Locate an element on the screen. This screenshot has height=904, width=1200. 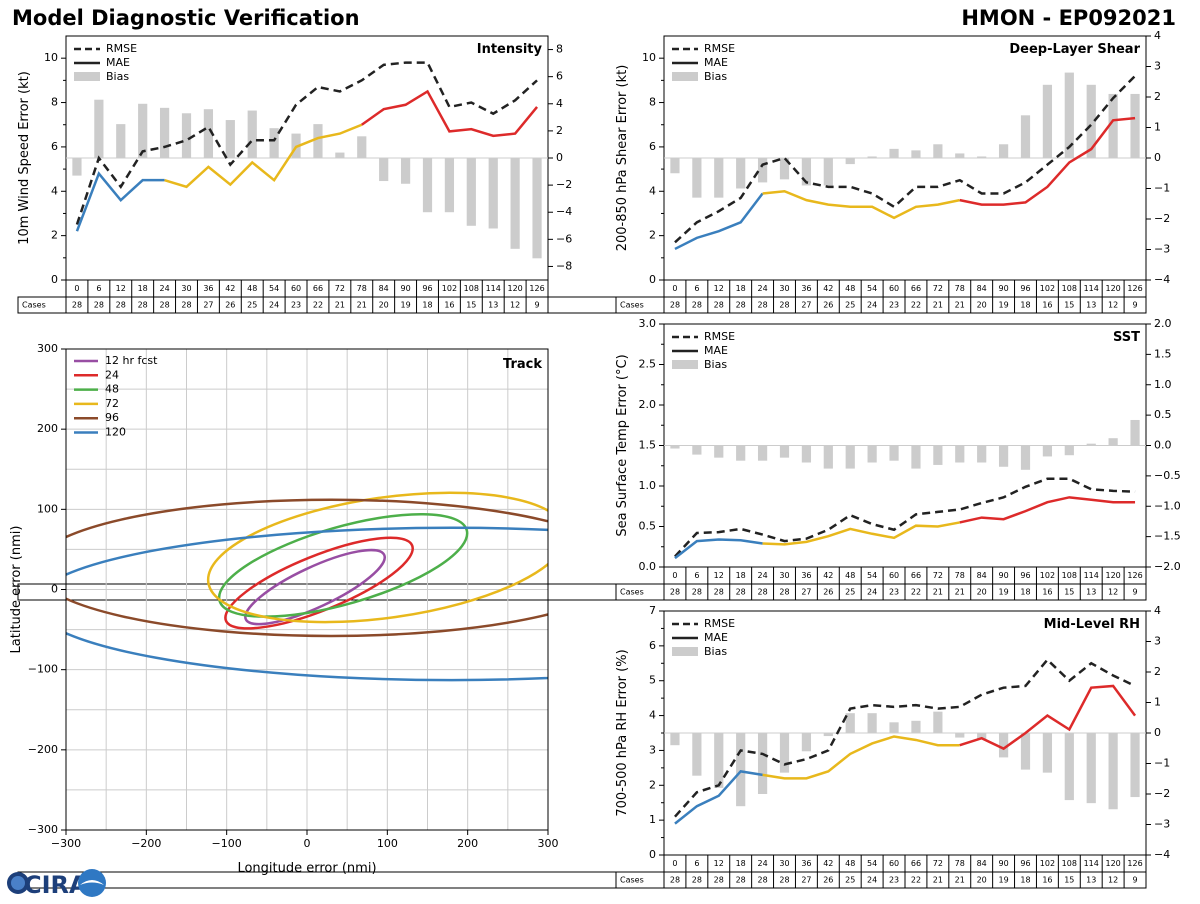
rh-case-count-126: 9 is located at coordinates (1134, 880).